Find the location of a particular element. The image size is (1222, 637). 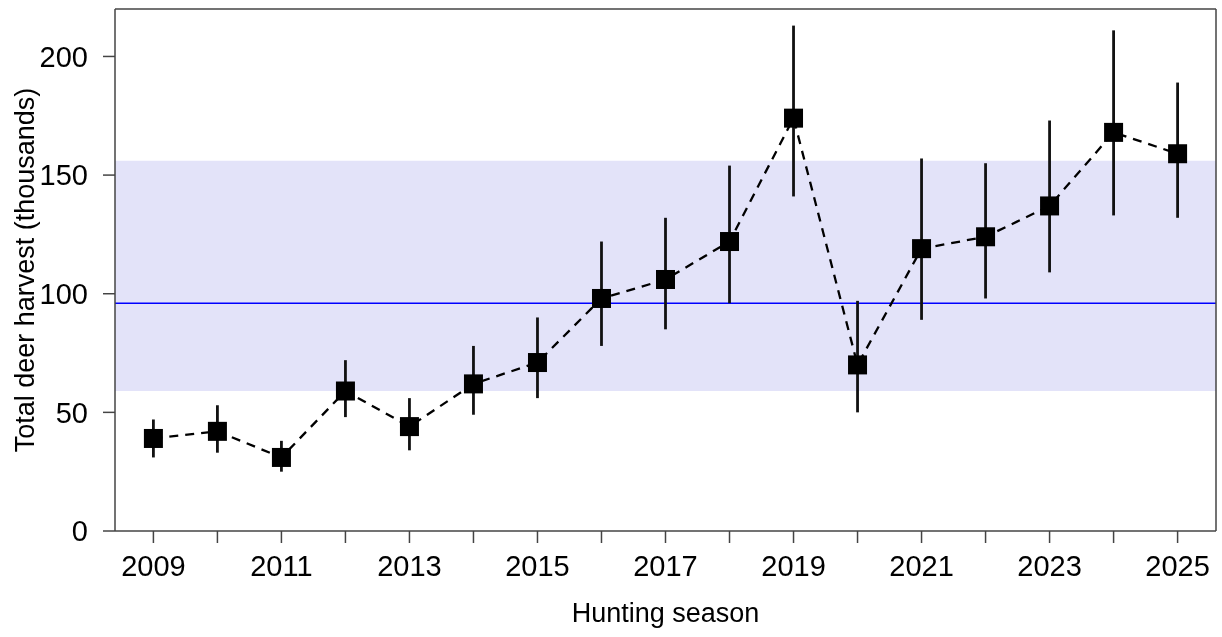

y-tick-label: 100 is located at coordinates (63, 294).